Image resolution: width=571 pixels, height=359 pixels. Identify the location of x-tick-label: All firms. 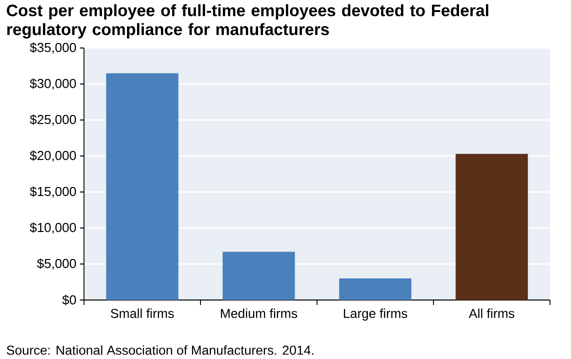
(491, 313).